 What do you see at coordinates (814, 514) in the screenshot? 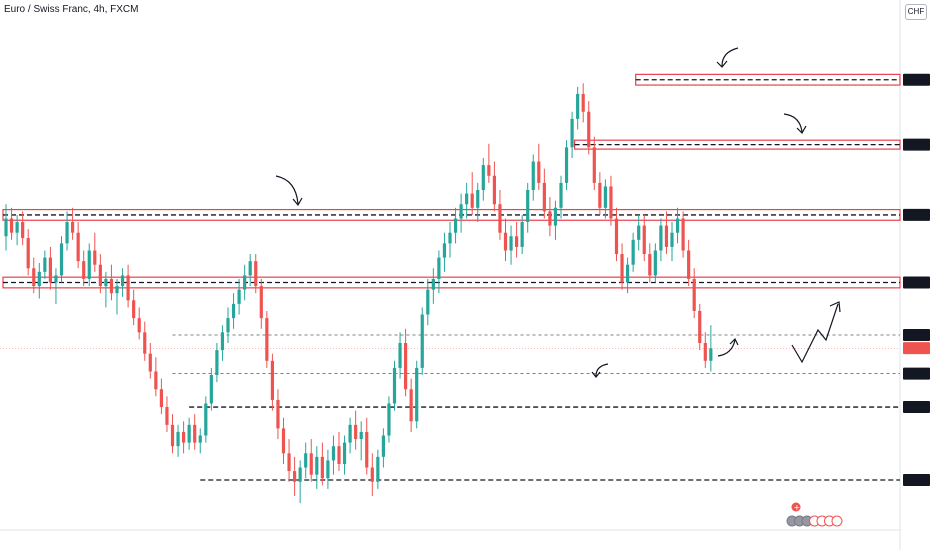
I see `replay-toolbar: +` at bounding box center [814, 514].